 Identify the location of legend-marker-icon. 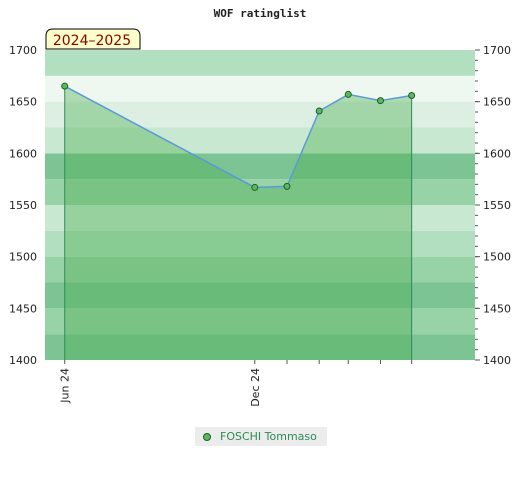
(207, 437).